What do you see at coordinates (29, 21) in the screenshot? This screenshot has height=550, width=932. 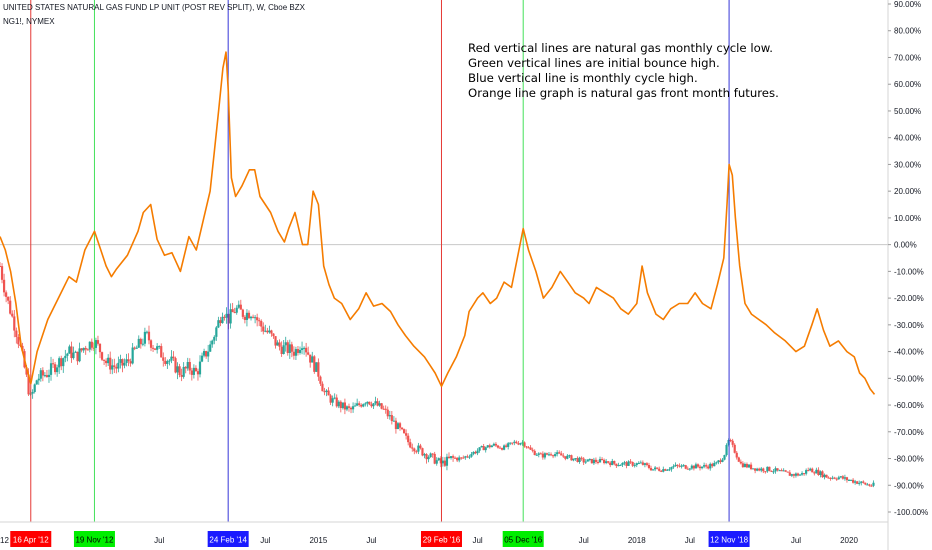 I see `compare-symbol-label: NG1!, NYMEX` at bounding box center [29, 21].